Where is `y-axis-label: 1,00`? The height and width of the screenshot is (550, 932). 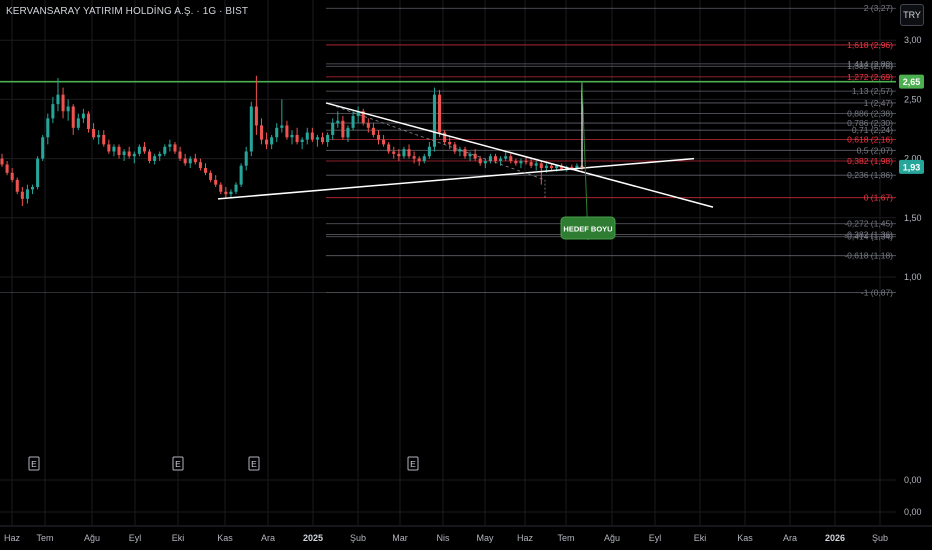 y-axis-label: 1,00 is located at coordinates (913, 277).